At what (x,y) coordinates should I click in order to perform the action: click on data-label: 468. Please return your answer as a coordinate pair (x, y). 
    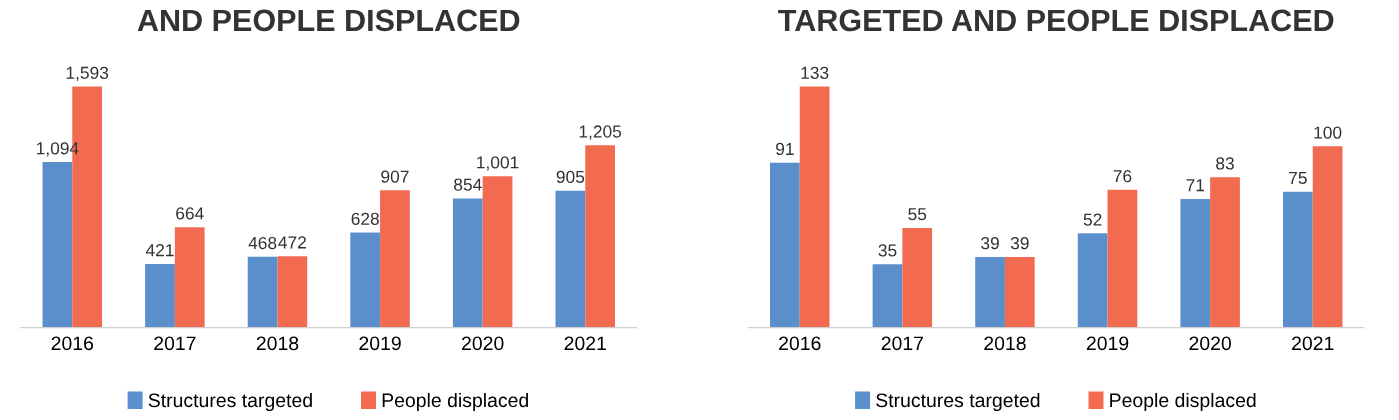
    Looking at the image, I should click on (262, 243).